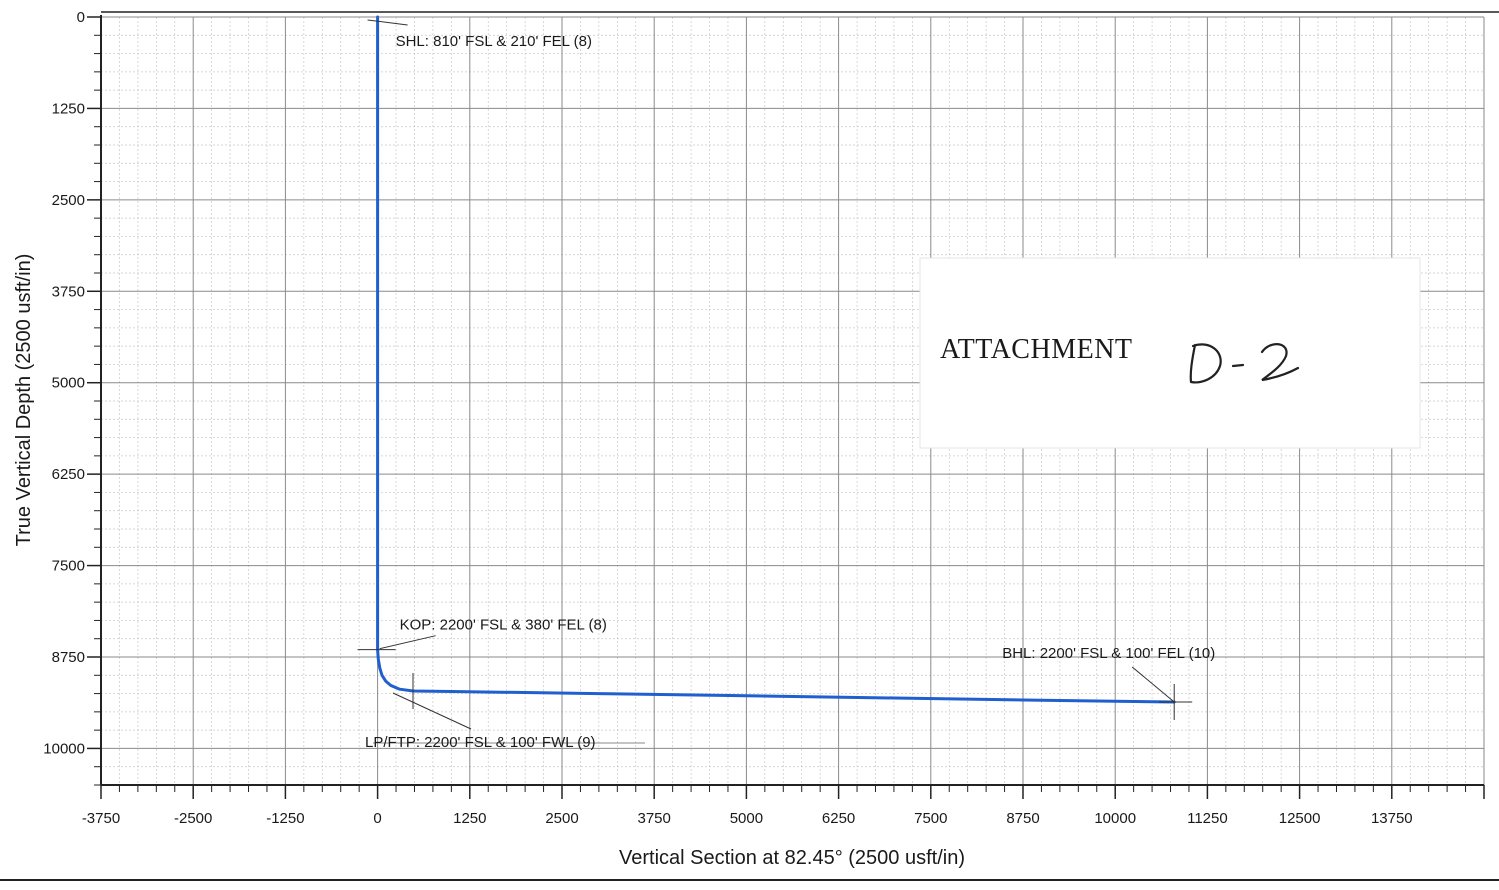  Describe the element at coordinates (503, 625) in the screenshot. I see `kop-label: KOP: 2200' FSL & 380' FEL (8)` at that location.